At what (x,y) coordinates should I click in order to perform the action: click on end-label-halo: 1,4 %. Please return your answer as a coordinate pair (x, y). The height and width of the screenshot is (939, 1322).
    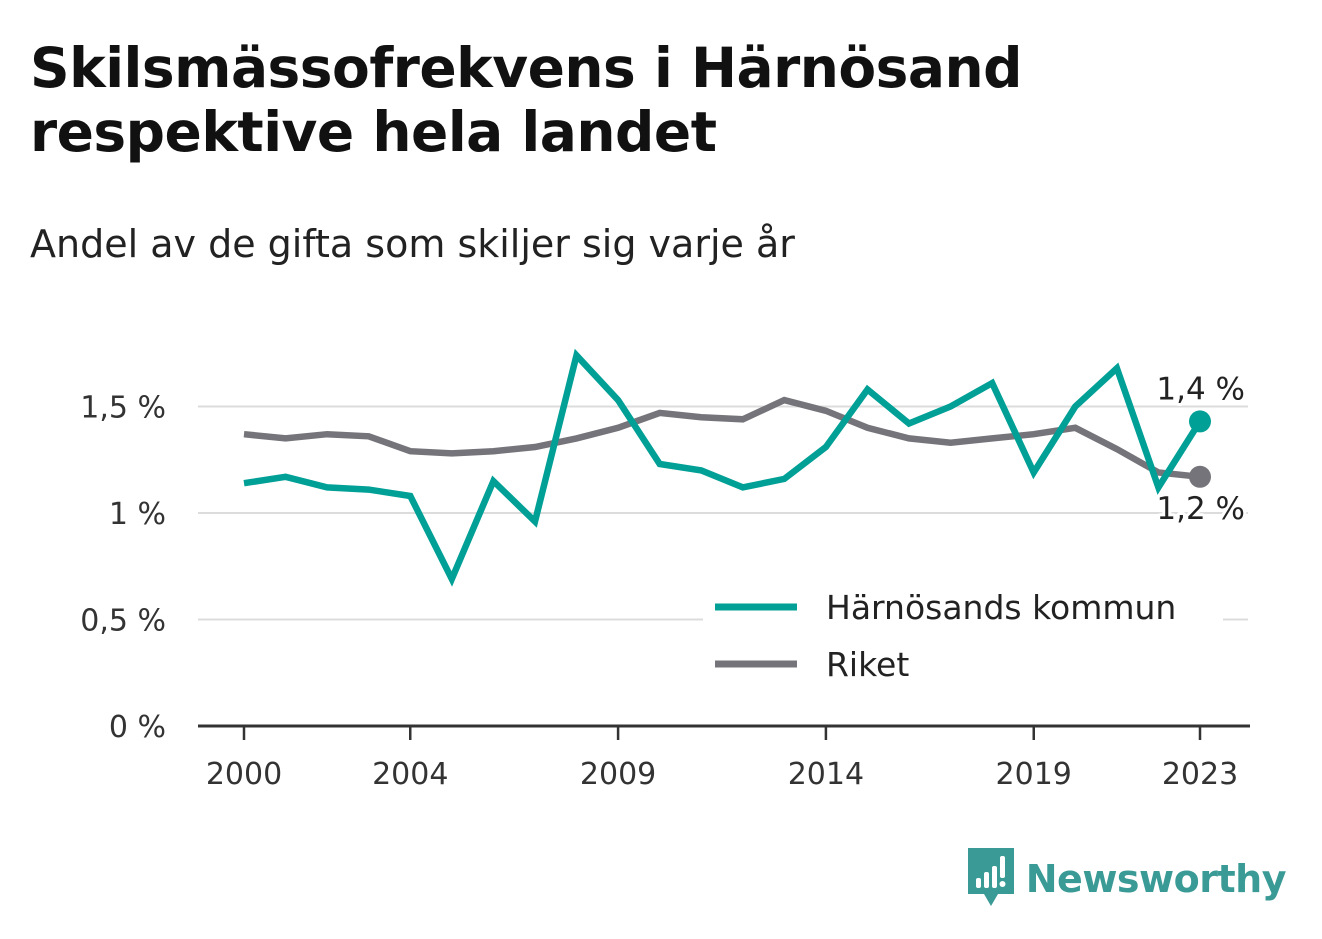
    Looking at the image, I should click on (1200, 389).